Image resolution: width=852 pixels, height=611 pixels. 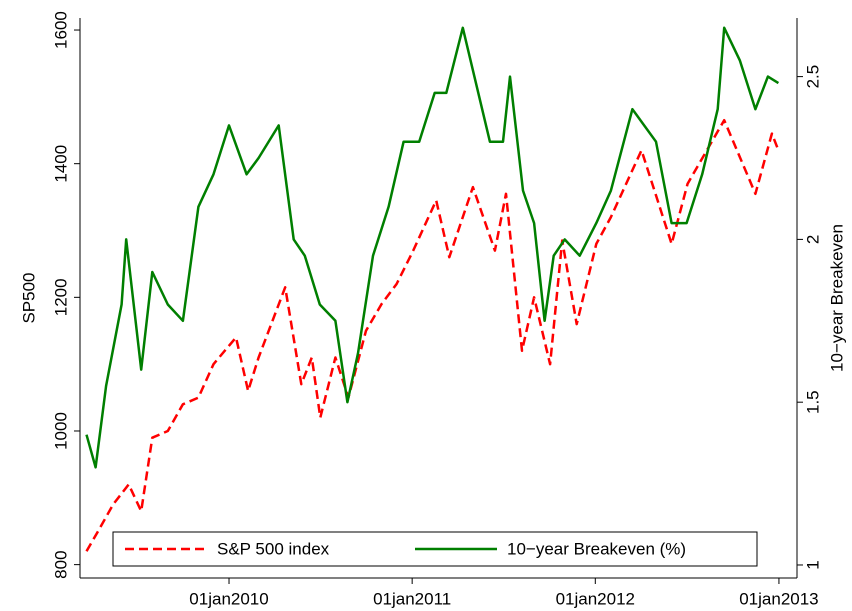 What do you see at coordinates (812, 77) in the screenshot?
I see `y2-tick-label: 2.5` at bounding box center [812, 77].